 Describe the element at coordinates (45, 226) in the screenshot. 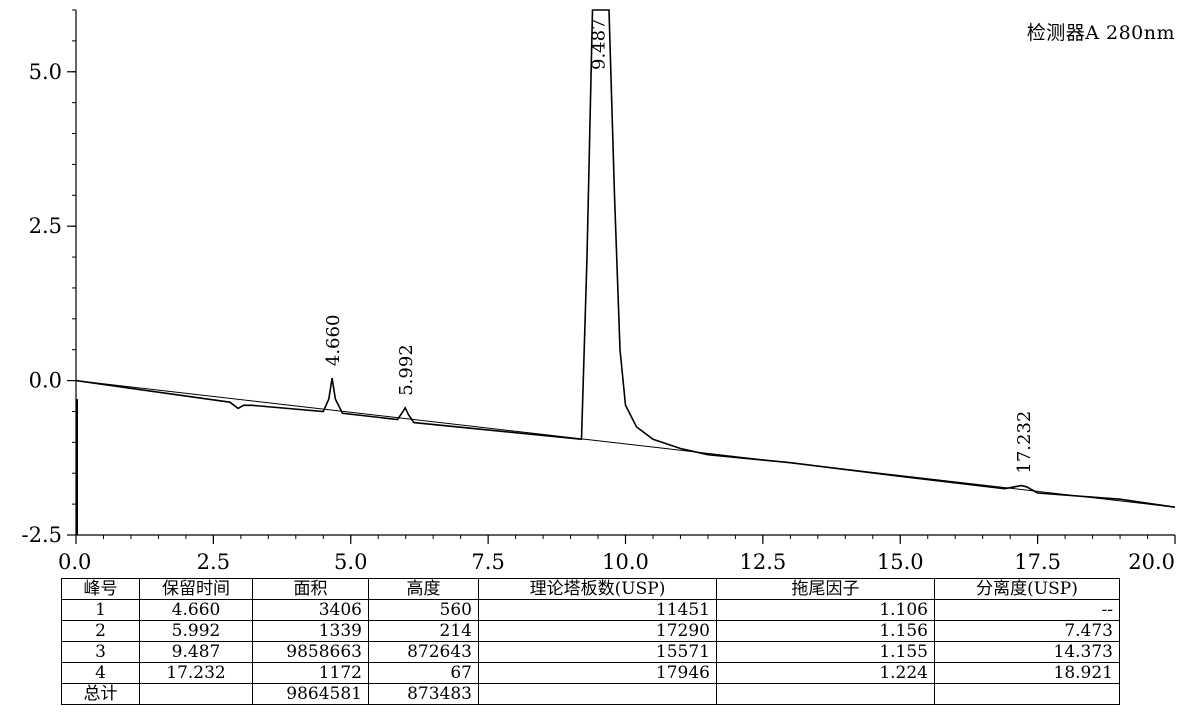

I see `y-tick-label: 2.5` at that location.